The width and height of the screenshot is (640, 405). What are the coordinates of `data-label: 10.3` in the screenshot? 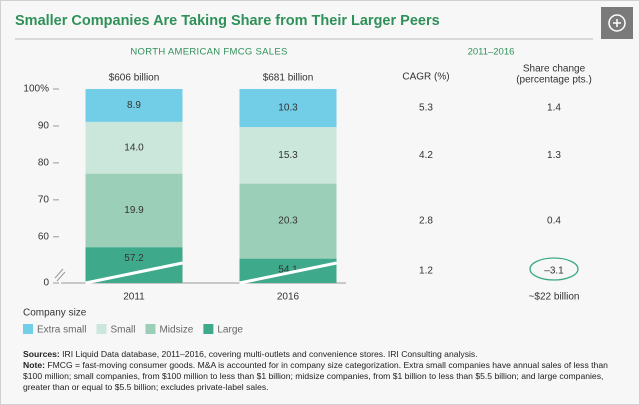 It's located at (288, 108).